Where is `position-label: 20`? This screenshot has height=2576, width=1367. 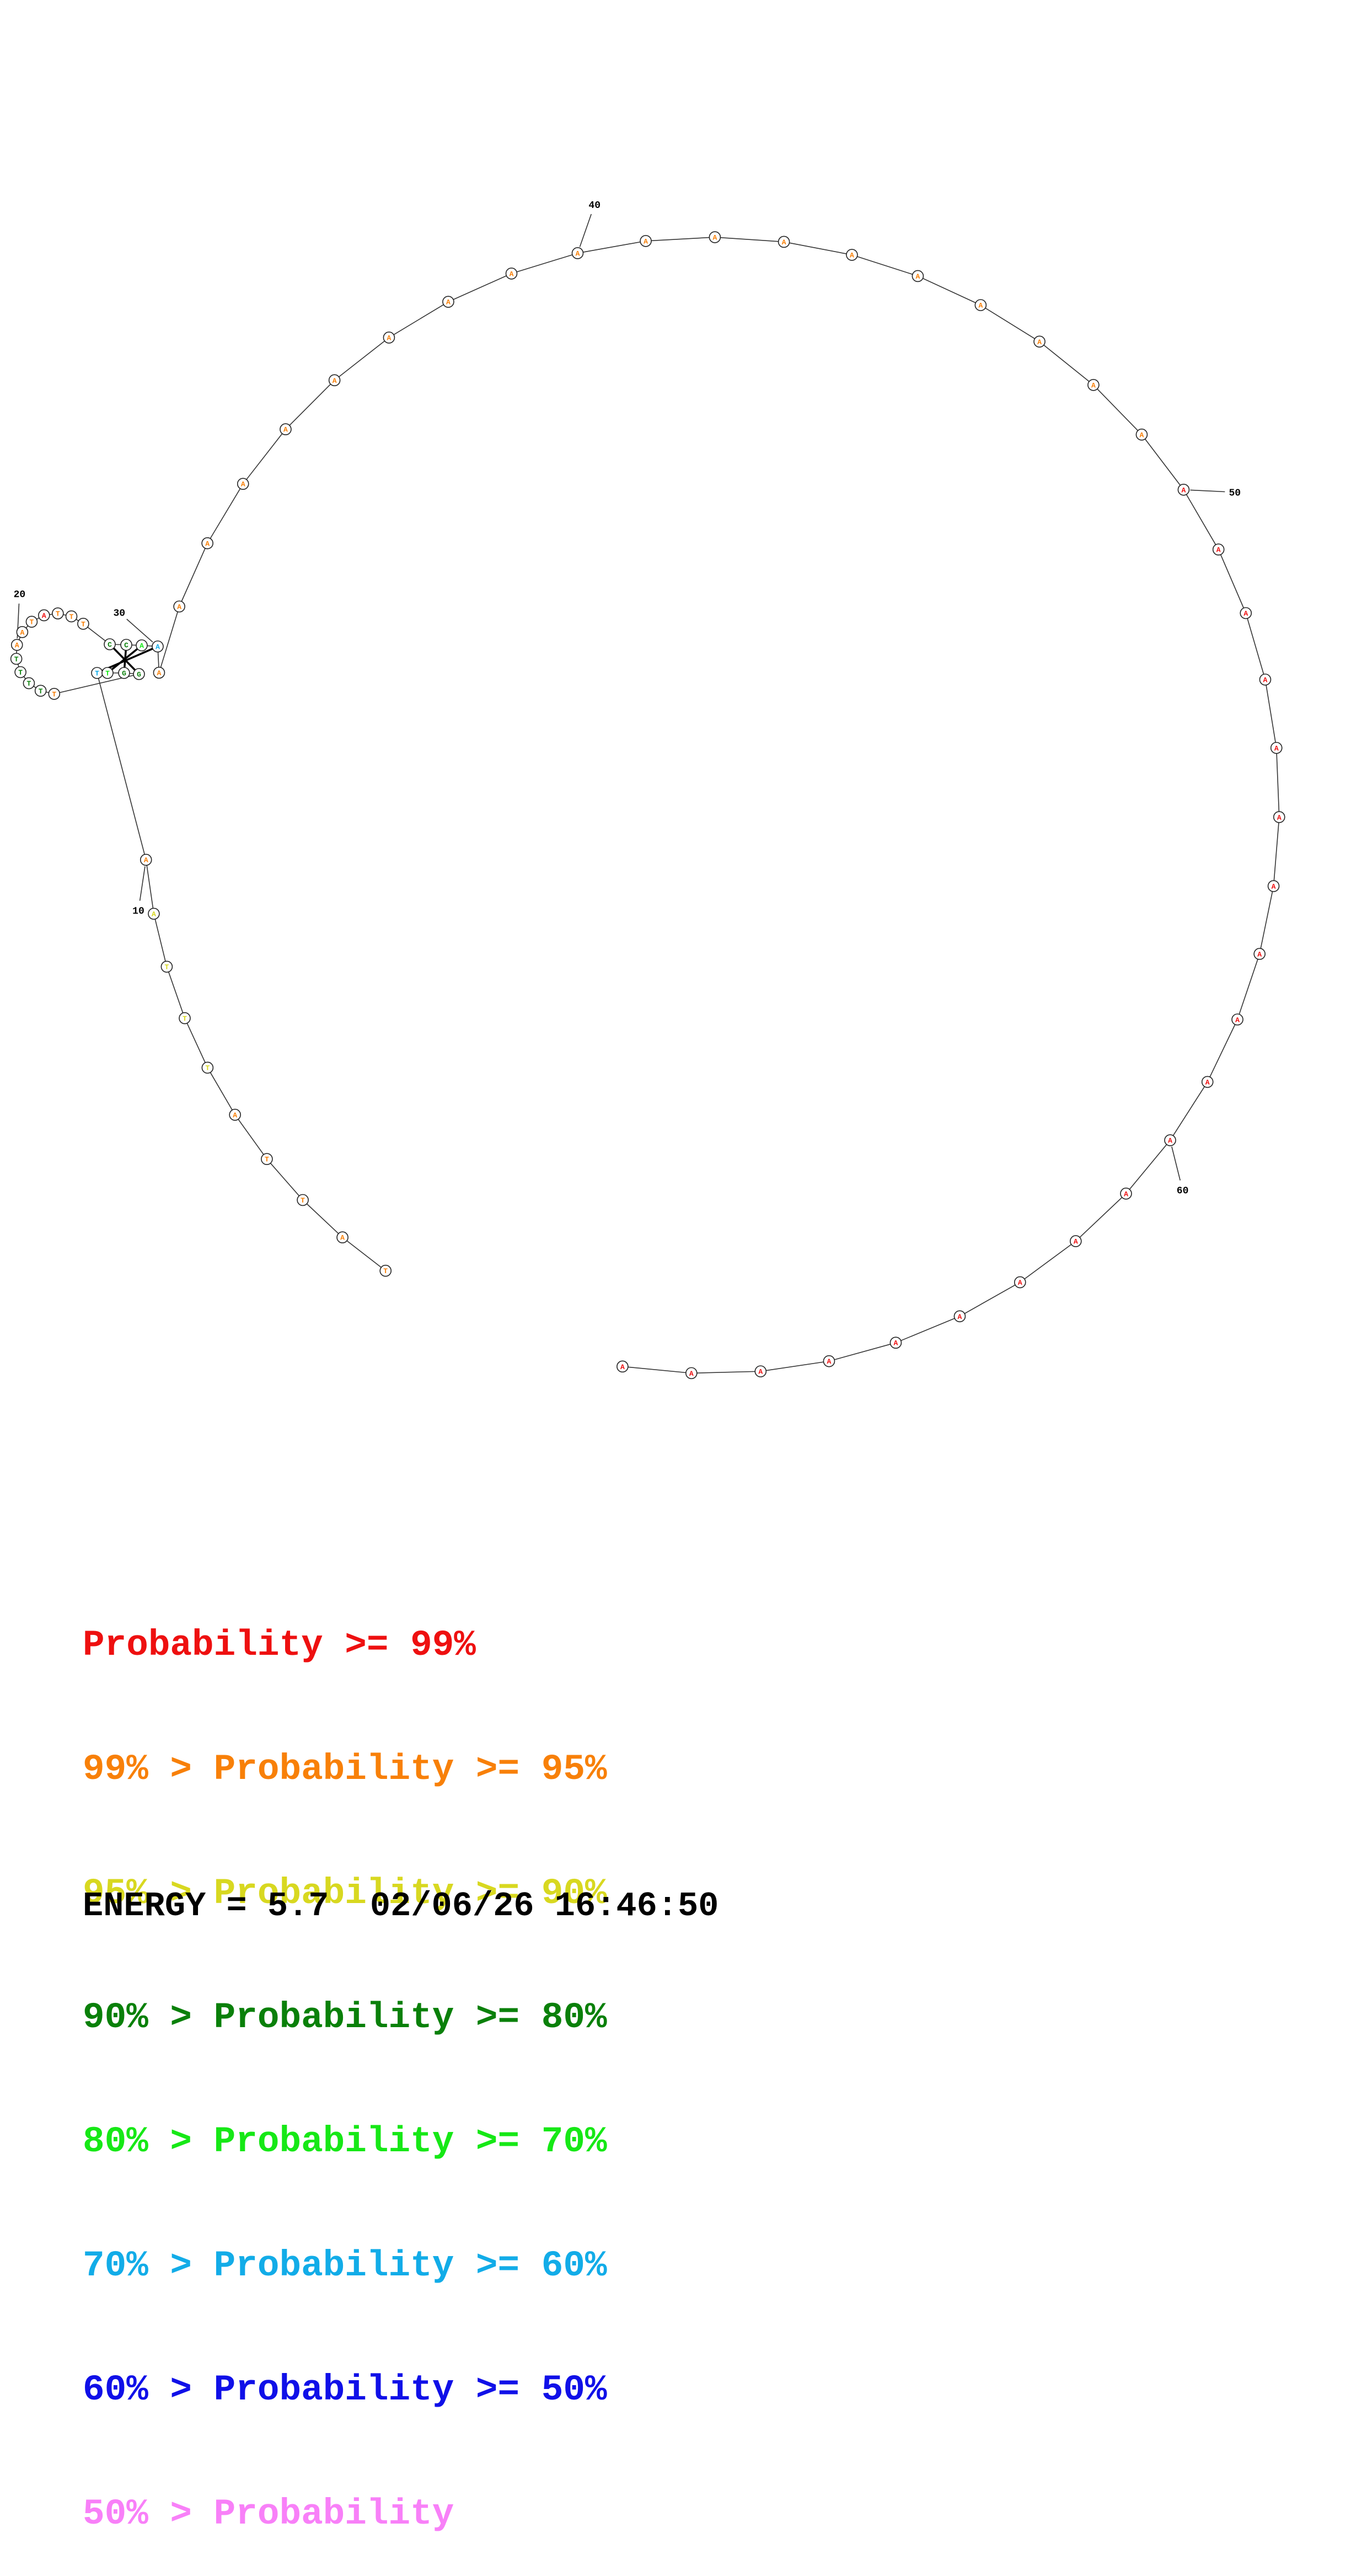 position-label: 20 is located at coordinates (20, 594).